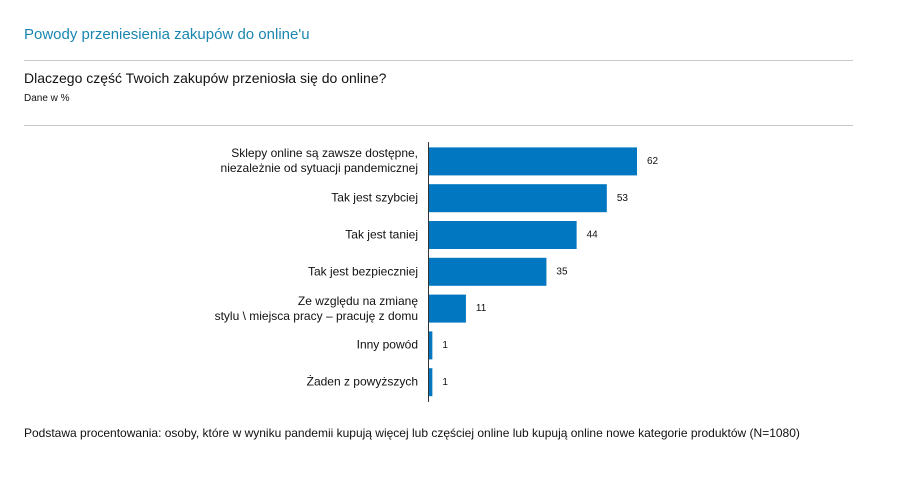  Describe the element at coordinates (623, 198) in the screenshot. I see `value-label: 53` at that location.